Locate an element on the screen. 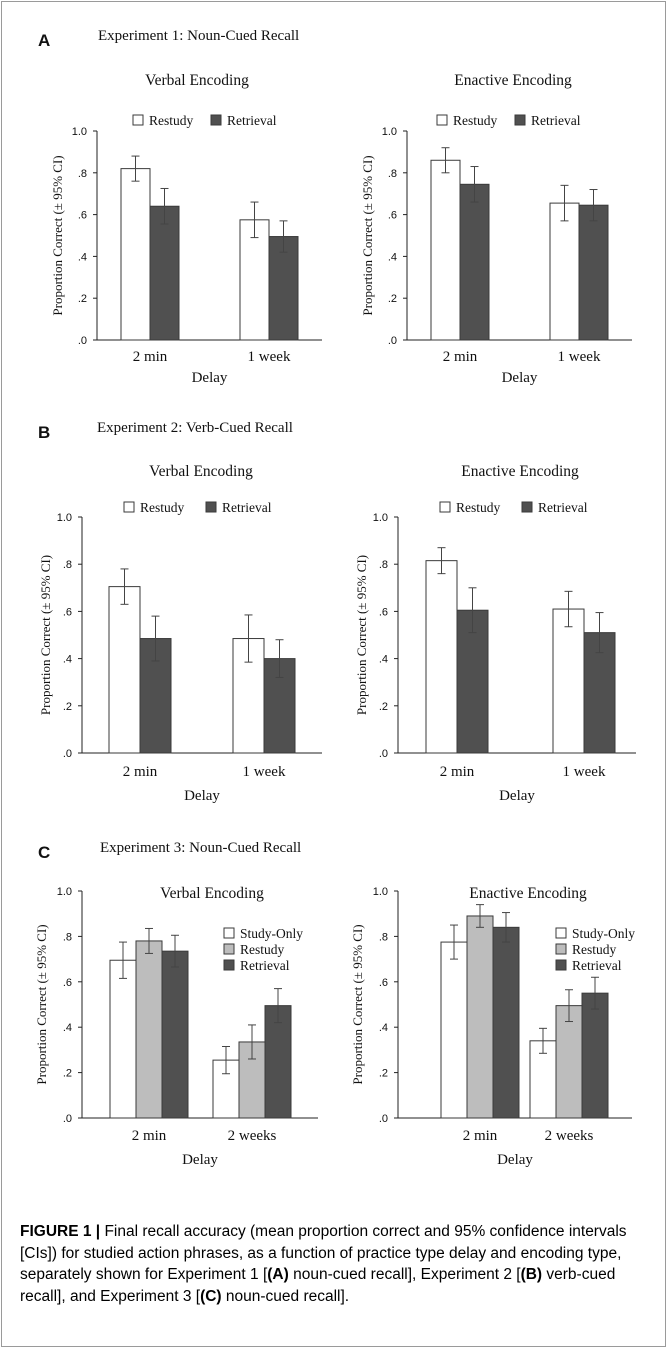 The image size is (668, 1349). caption-segment: noun-cued recall]. is located at coordinates (285, 1296).